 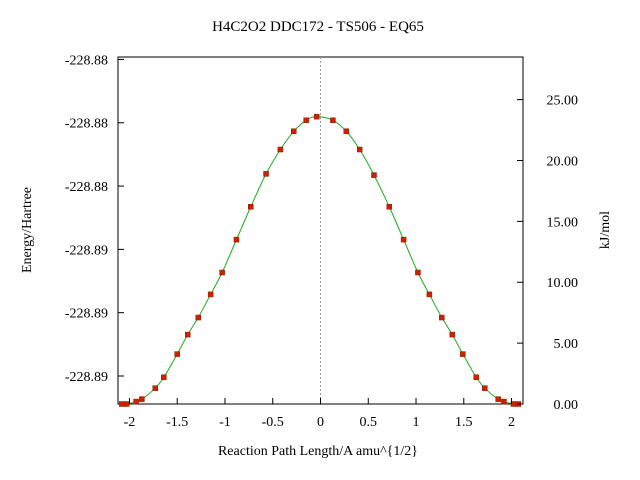 I want to click on x-tick-label: -1.5, so click(x=177, y=422).